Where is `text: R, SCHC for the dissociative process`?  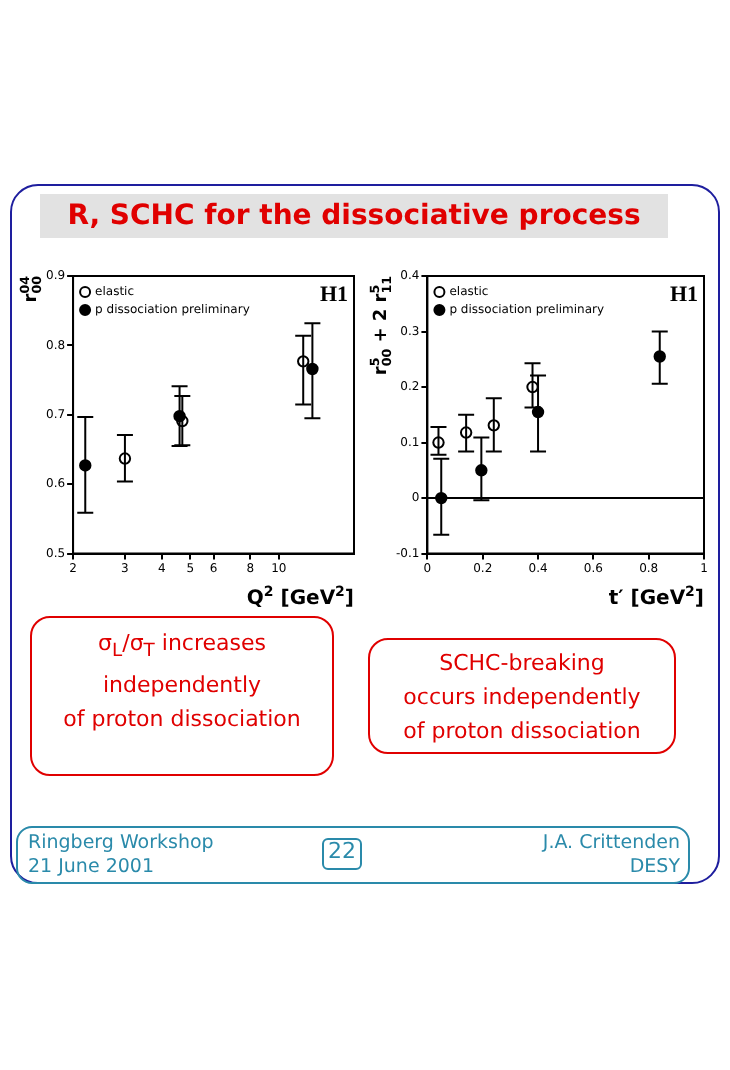
text: R, SCHC for the dissociative process is located at coordinates (354, 216).